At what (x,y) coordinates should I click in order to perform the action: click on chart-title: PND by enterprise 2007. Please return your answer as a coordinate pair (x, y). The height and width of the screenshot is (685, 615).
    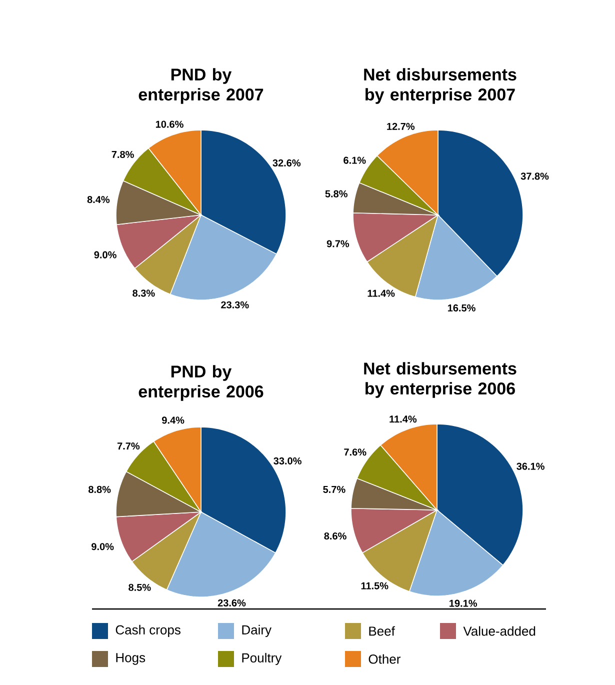
    Looking at the image, I should click on (201, 86).